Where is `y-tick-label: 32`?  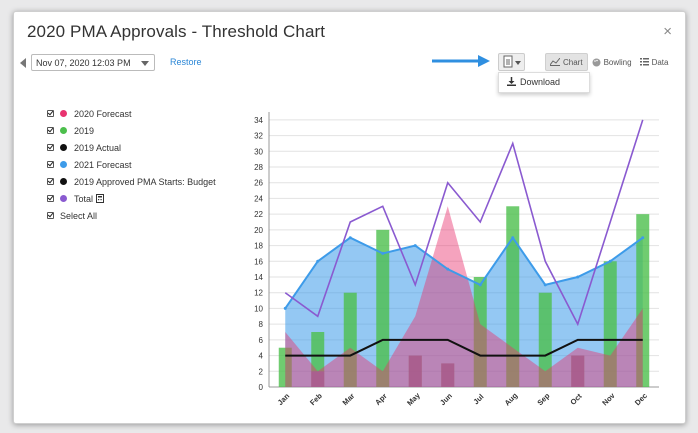 y-tick-label: 32 is located at coordinates (258, 136).